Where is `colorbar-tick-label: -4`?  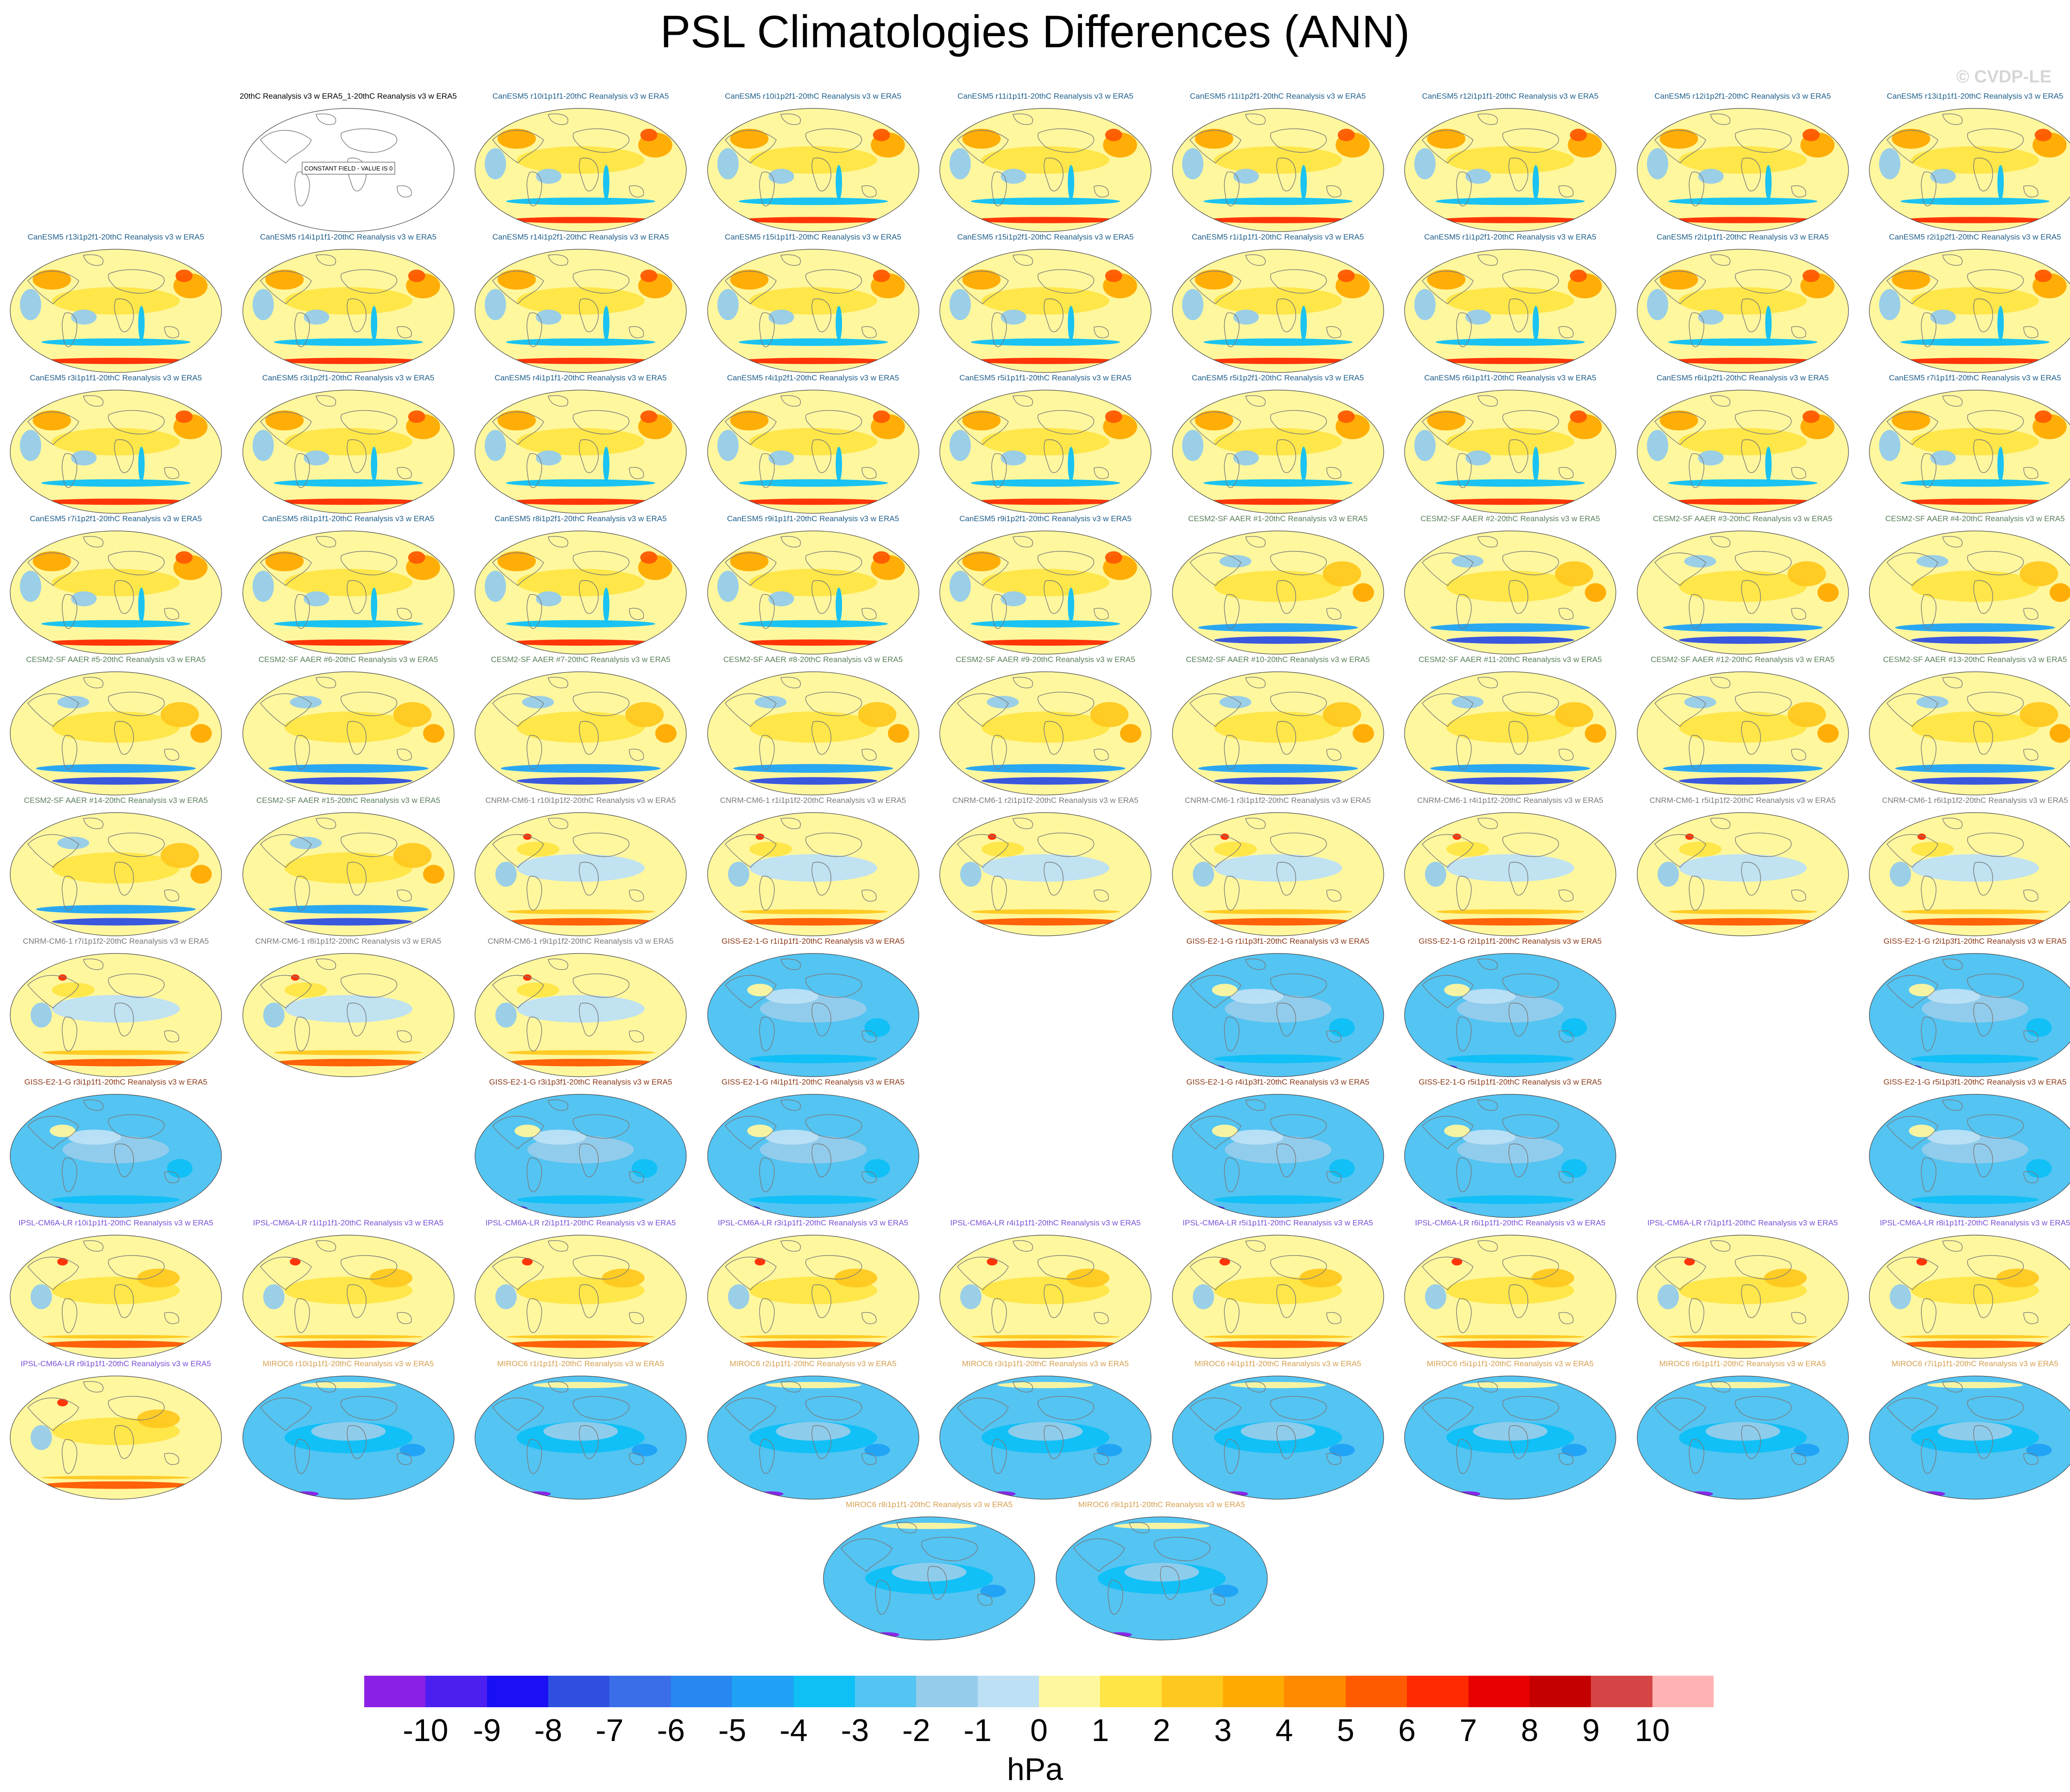
colorbar-tick-label: -4 is located at coordinates (793, 1730).